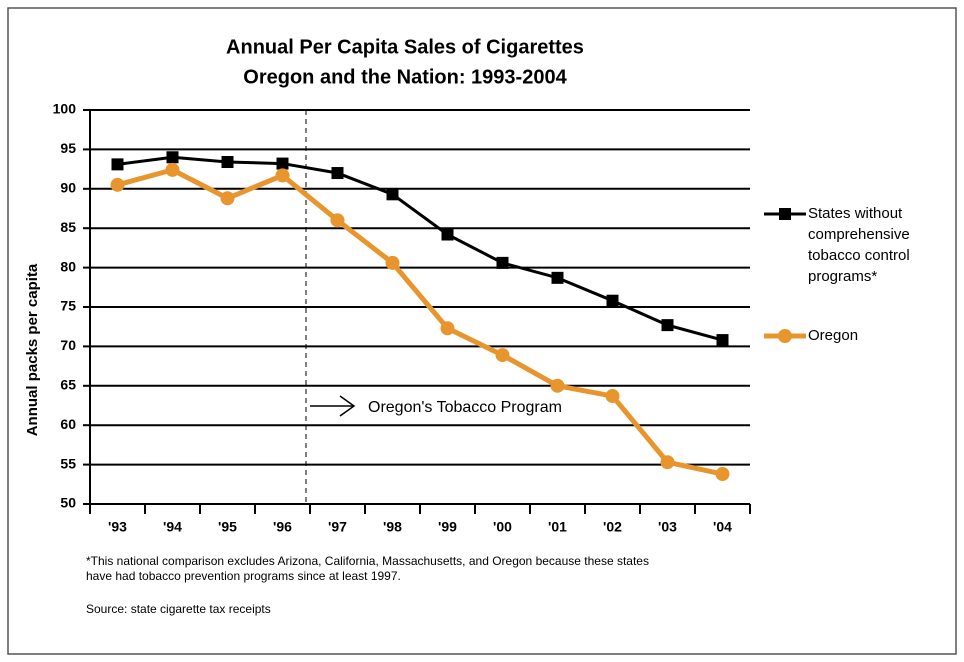 The height and width of the screenshot is (662, 964). What do you see at coordinates (68, 385) in the screenshot?
I see `y-tick-label: 65` at bounding box center [68, 385].